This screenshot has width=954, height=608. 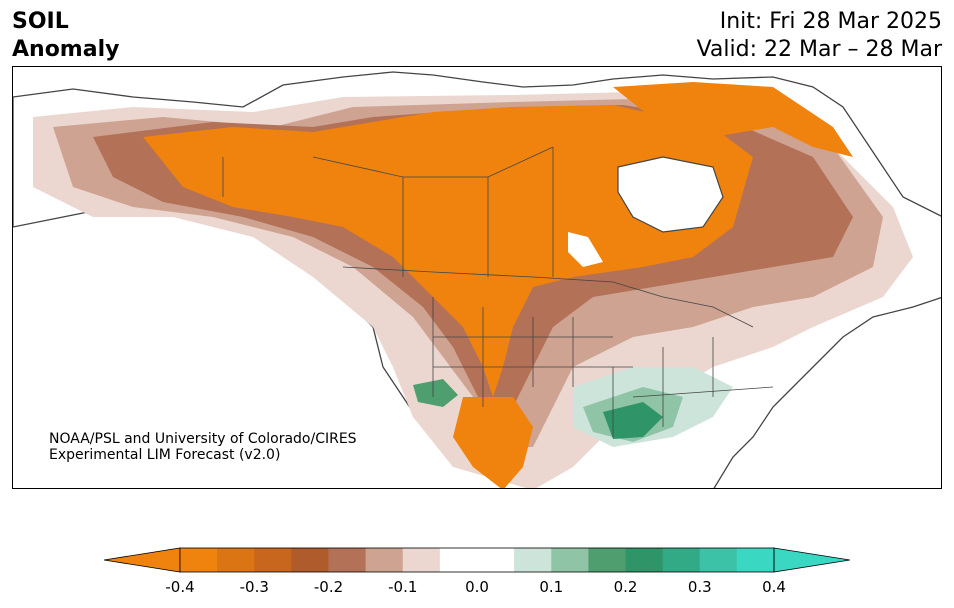 What do you see at coordinates (435, 393) in the screenshot?
I see `wet-region-west` at bounding box center [435, 393].